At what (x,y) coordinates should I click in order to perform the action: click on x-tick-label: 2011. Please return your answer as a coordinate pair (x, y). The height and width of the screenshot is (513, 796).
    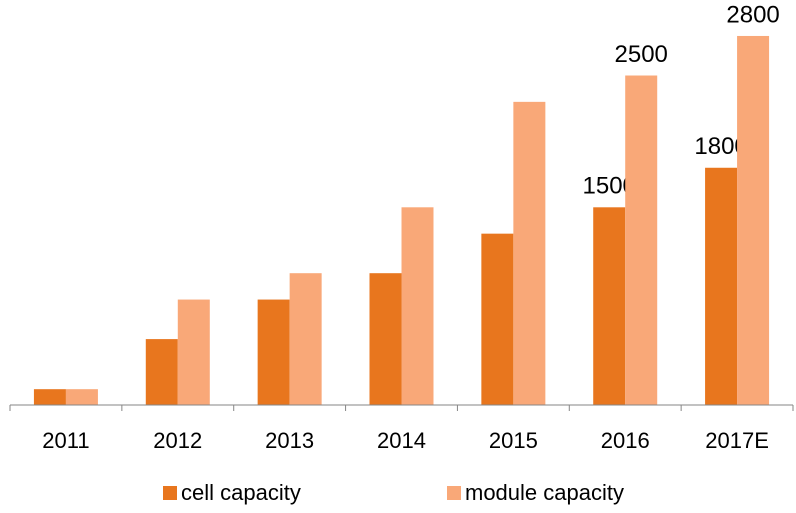
    Looking at the image, I should click on (65, 440).